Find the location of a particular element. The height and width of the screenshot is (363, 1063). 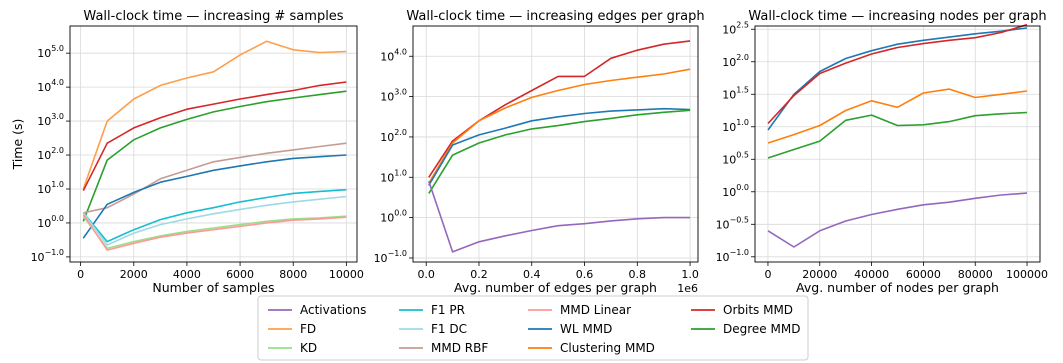

legend-item-mmd-rbf: MMD RBF is located at coordinates (443, 348).